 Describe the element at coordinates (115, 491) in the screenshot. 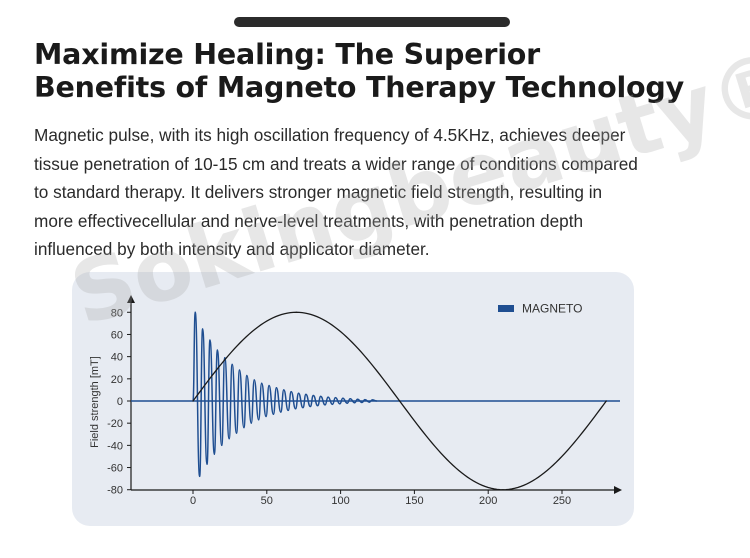

I see `y-tick-label: -80` at that location.